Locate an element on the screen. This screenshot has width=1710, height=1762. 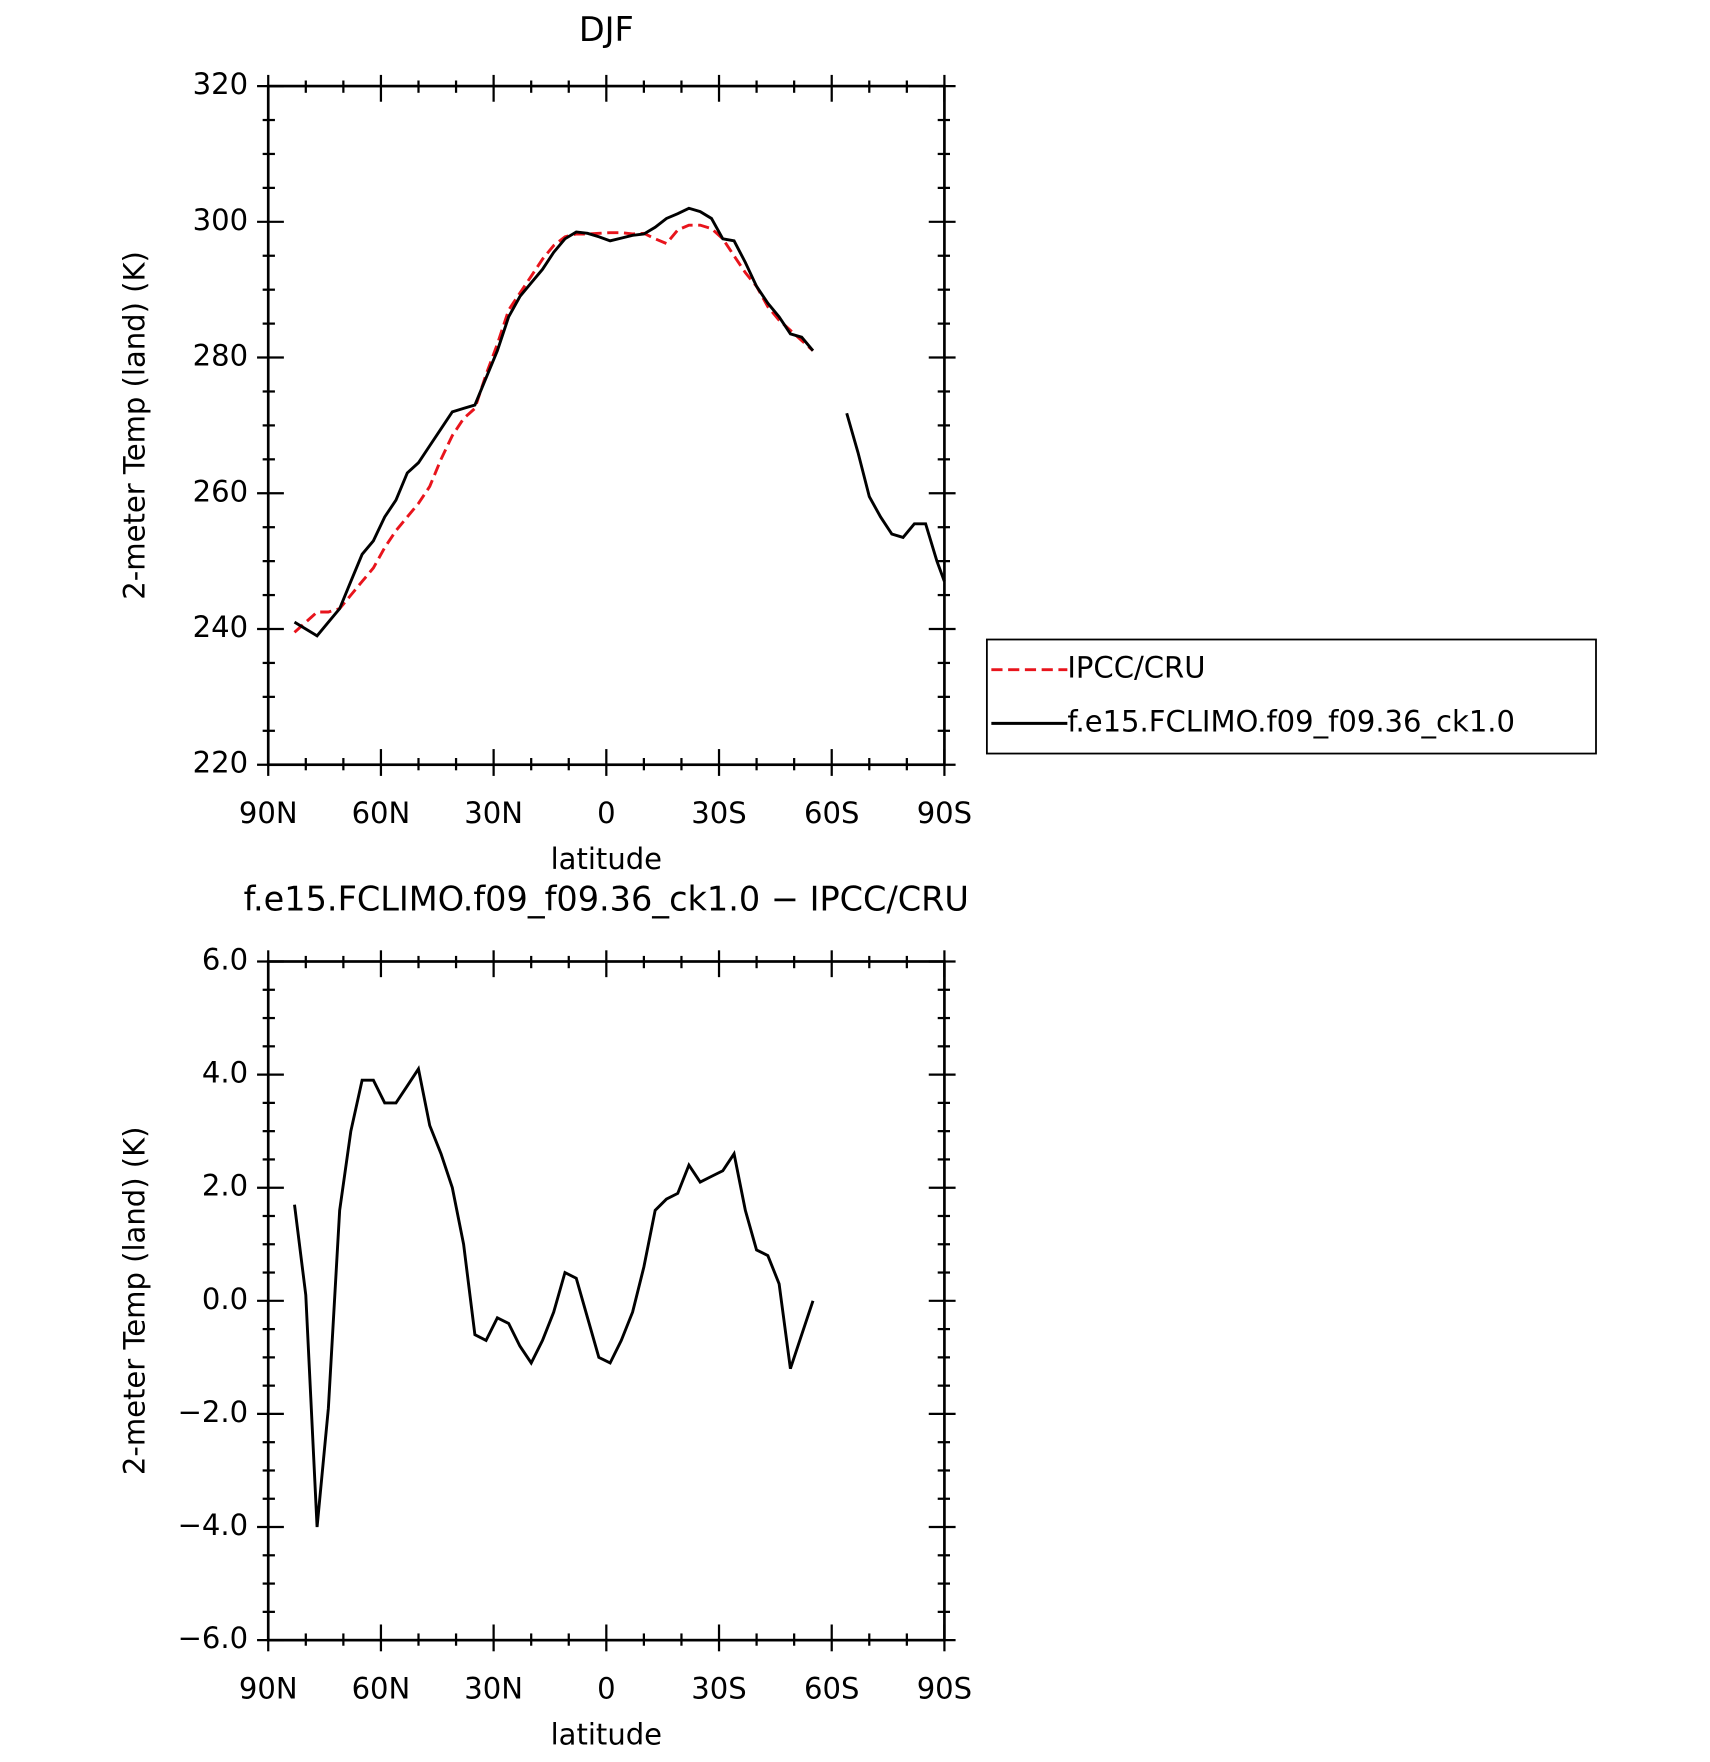
chart-title: f.e15.FCLIMO.f09_f09.36_ck1.0 − IPCC/CRU is located at coordinates (606, 899).